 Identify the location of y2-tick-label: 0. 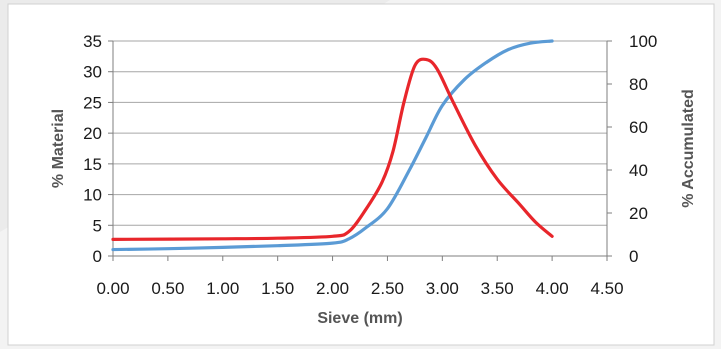
(633, 256).